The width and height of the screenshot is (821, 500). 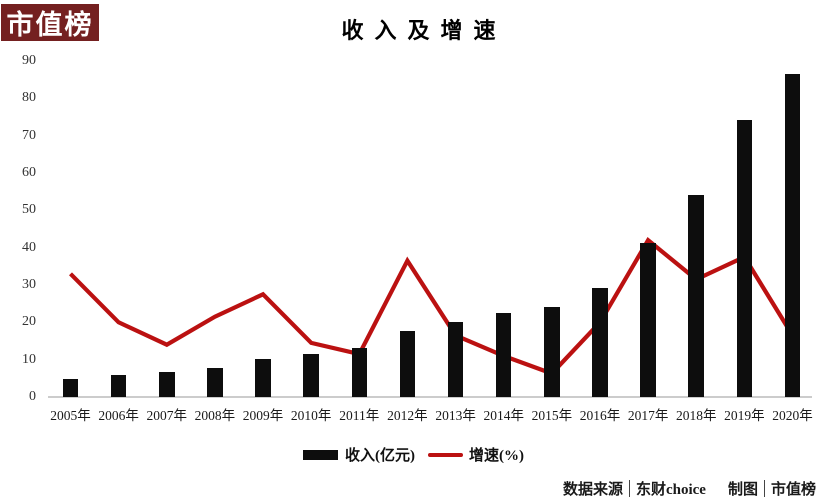 I want to click on legend-label-growth: 增速(%), so click(x=496, y=456).